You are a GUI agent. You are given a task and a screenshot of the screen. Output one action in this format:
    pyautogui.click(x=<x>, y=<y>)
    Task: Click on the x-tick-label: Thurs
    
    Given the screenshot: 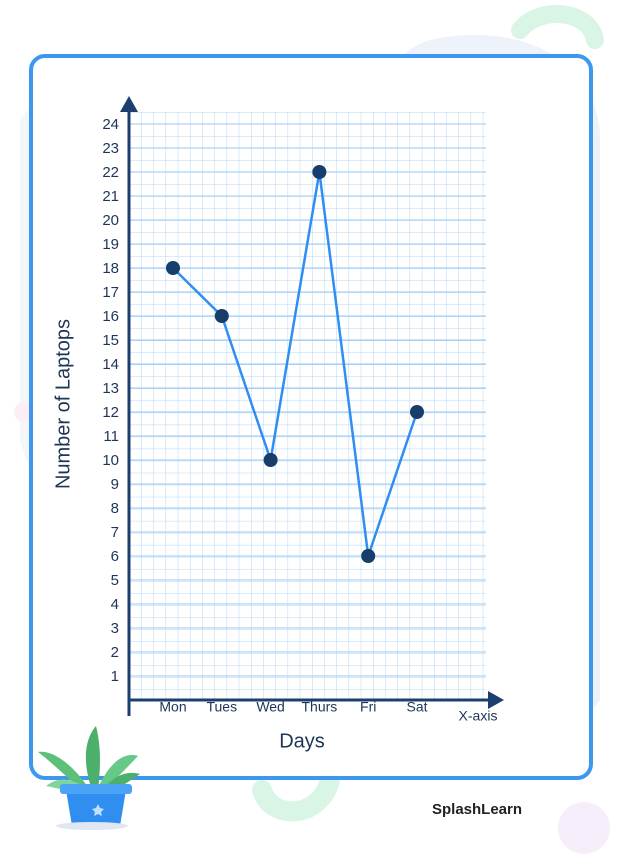 What is the action you would take?
    pyautogui.click(x=320, y=707)
    